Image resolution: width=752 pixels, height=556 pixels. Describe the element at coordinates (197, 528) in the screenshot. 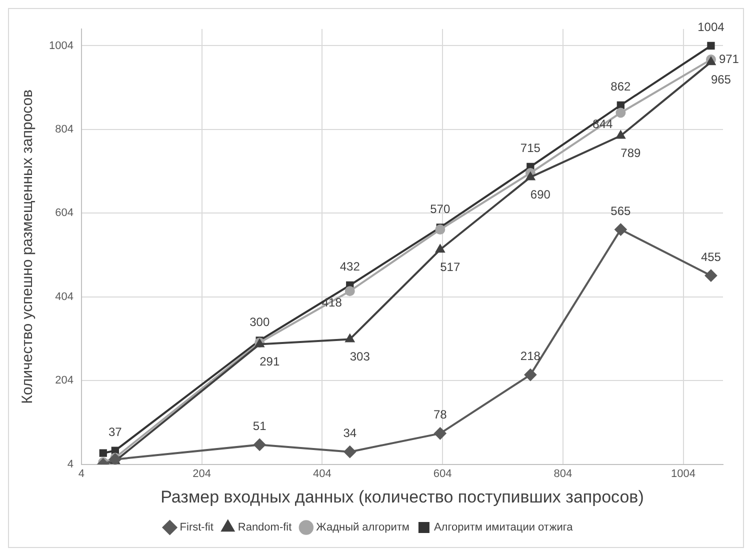

I see `legend-label: First-fit` at that location.